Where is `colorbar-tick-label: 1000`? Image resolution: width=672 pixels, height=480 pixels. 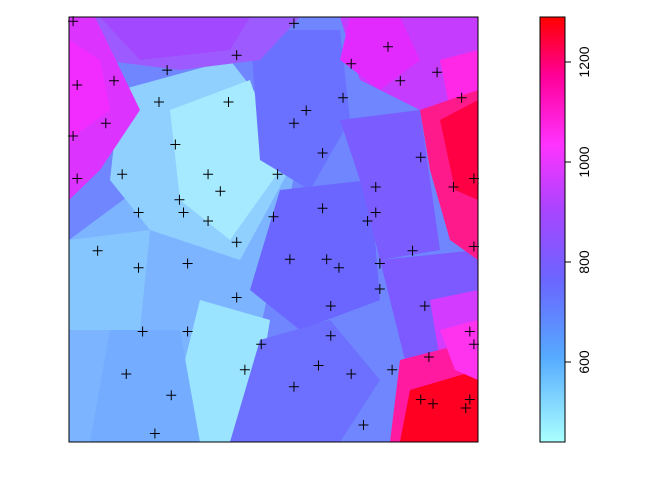
colorbar-tick-label: 1000 is located at coordinates (584, 161).